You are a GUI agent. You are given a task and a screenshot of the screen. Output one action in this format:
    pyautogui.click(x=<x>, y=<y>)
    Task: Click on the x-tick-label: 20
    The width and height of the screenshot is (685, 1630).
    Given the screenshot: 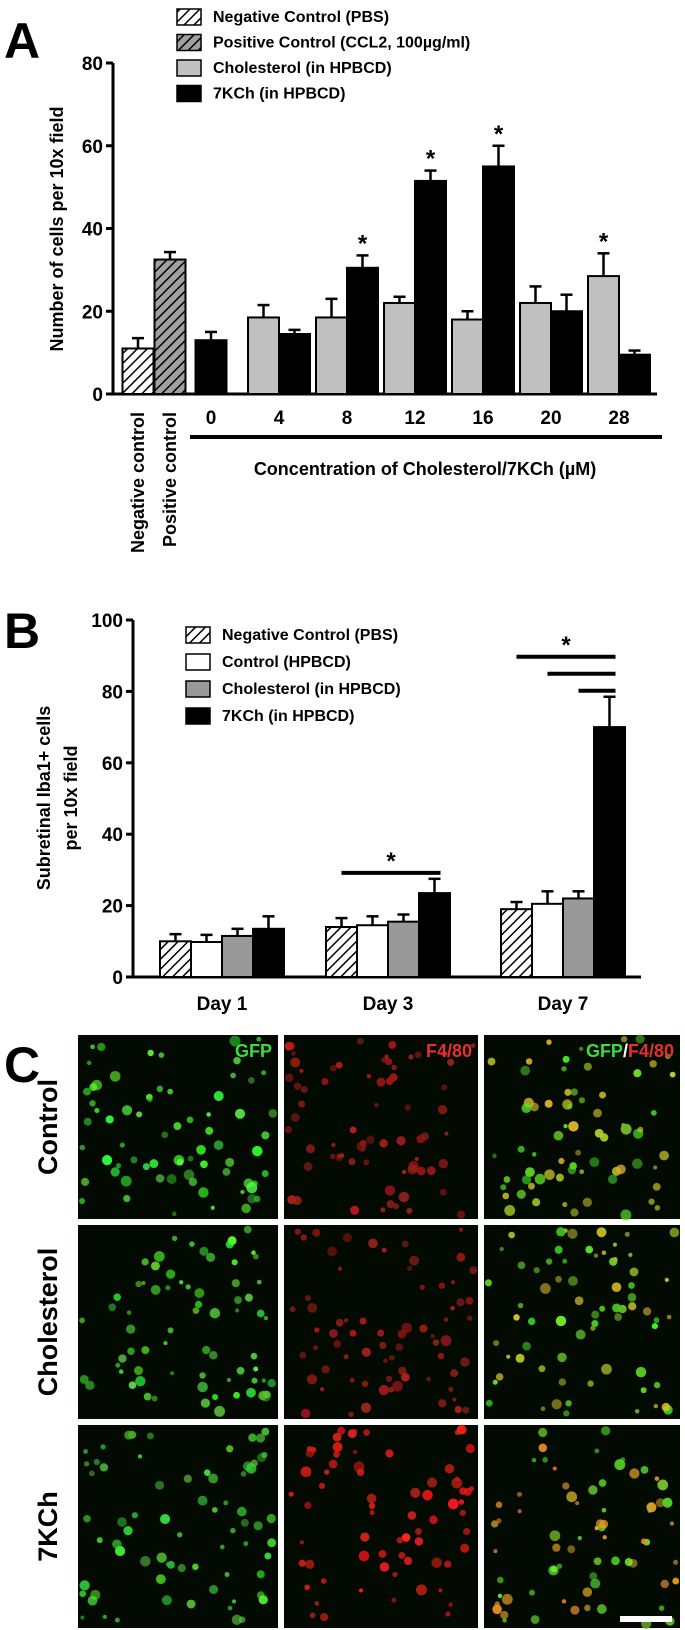 What is the action you would take?
    pyautogui.click(x=550, y=418)
    